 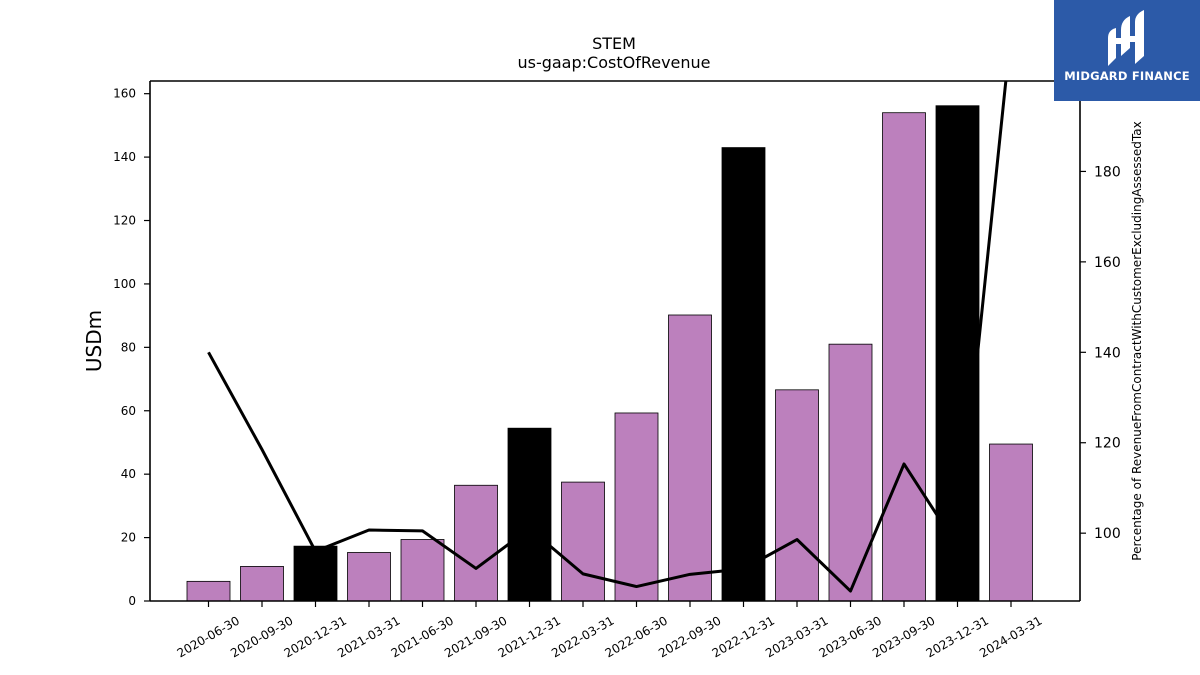 I want to click on y-tick-label: 40, so click(x=128, y=474).